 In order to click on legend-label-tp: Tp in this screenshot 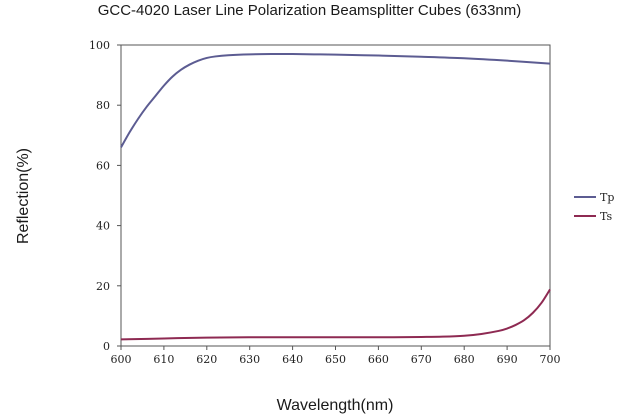, I will do `click(607, 197)`.